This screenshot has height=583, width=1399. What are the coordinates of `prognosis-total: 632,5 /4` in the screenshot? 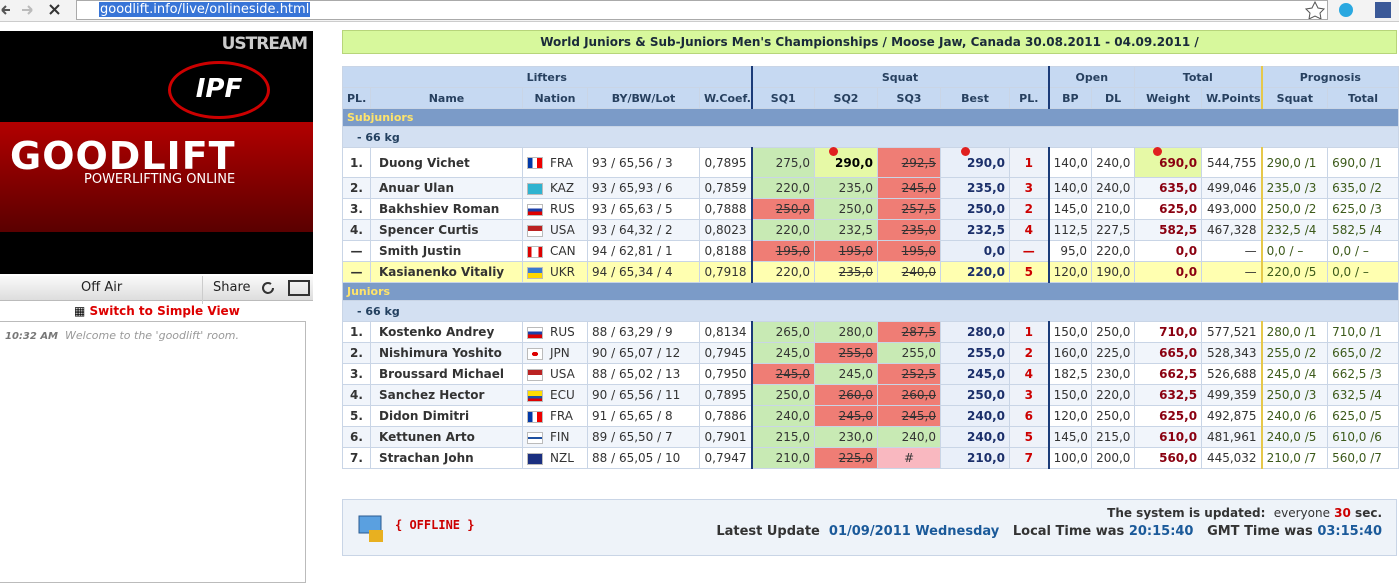 It's located at (1363, 395).